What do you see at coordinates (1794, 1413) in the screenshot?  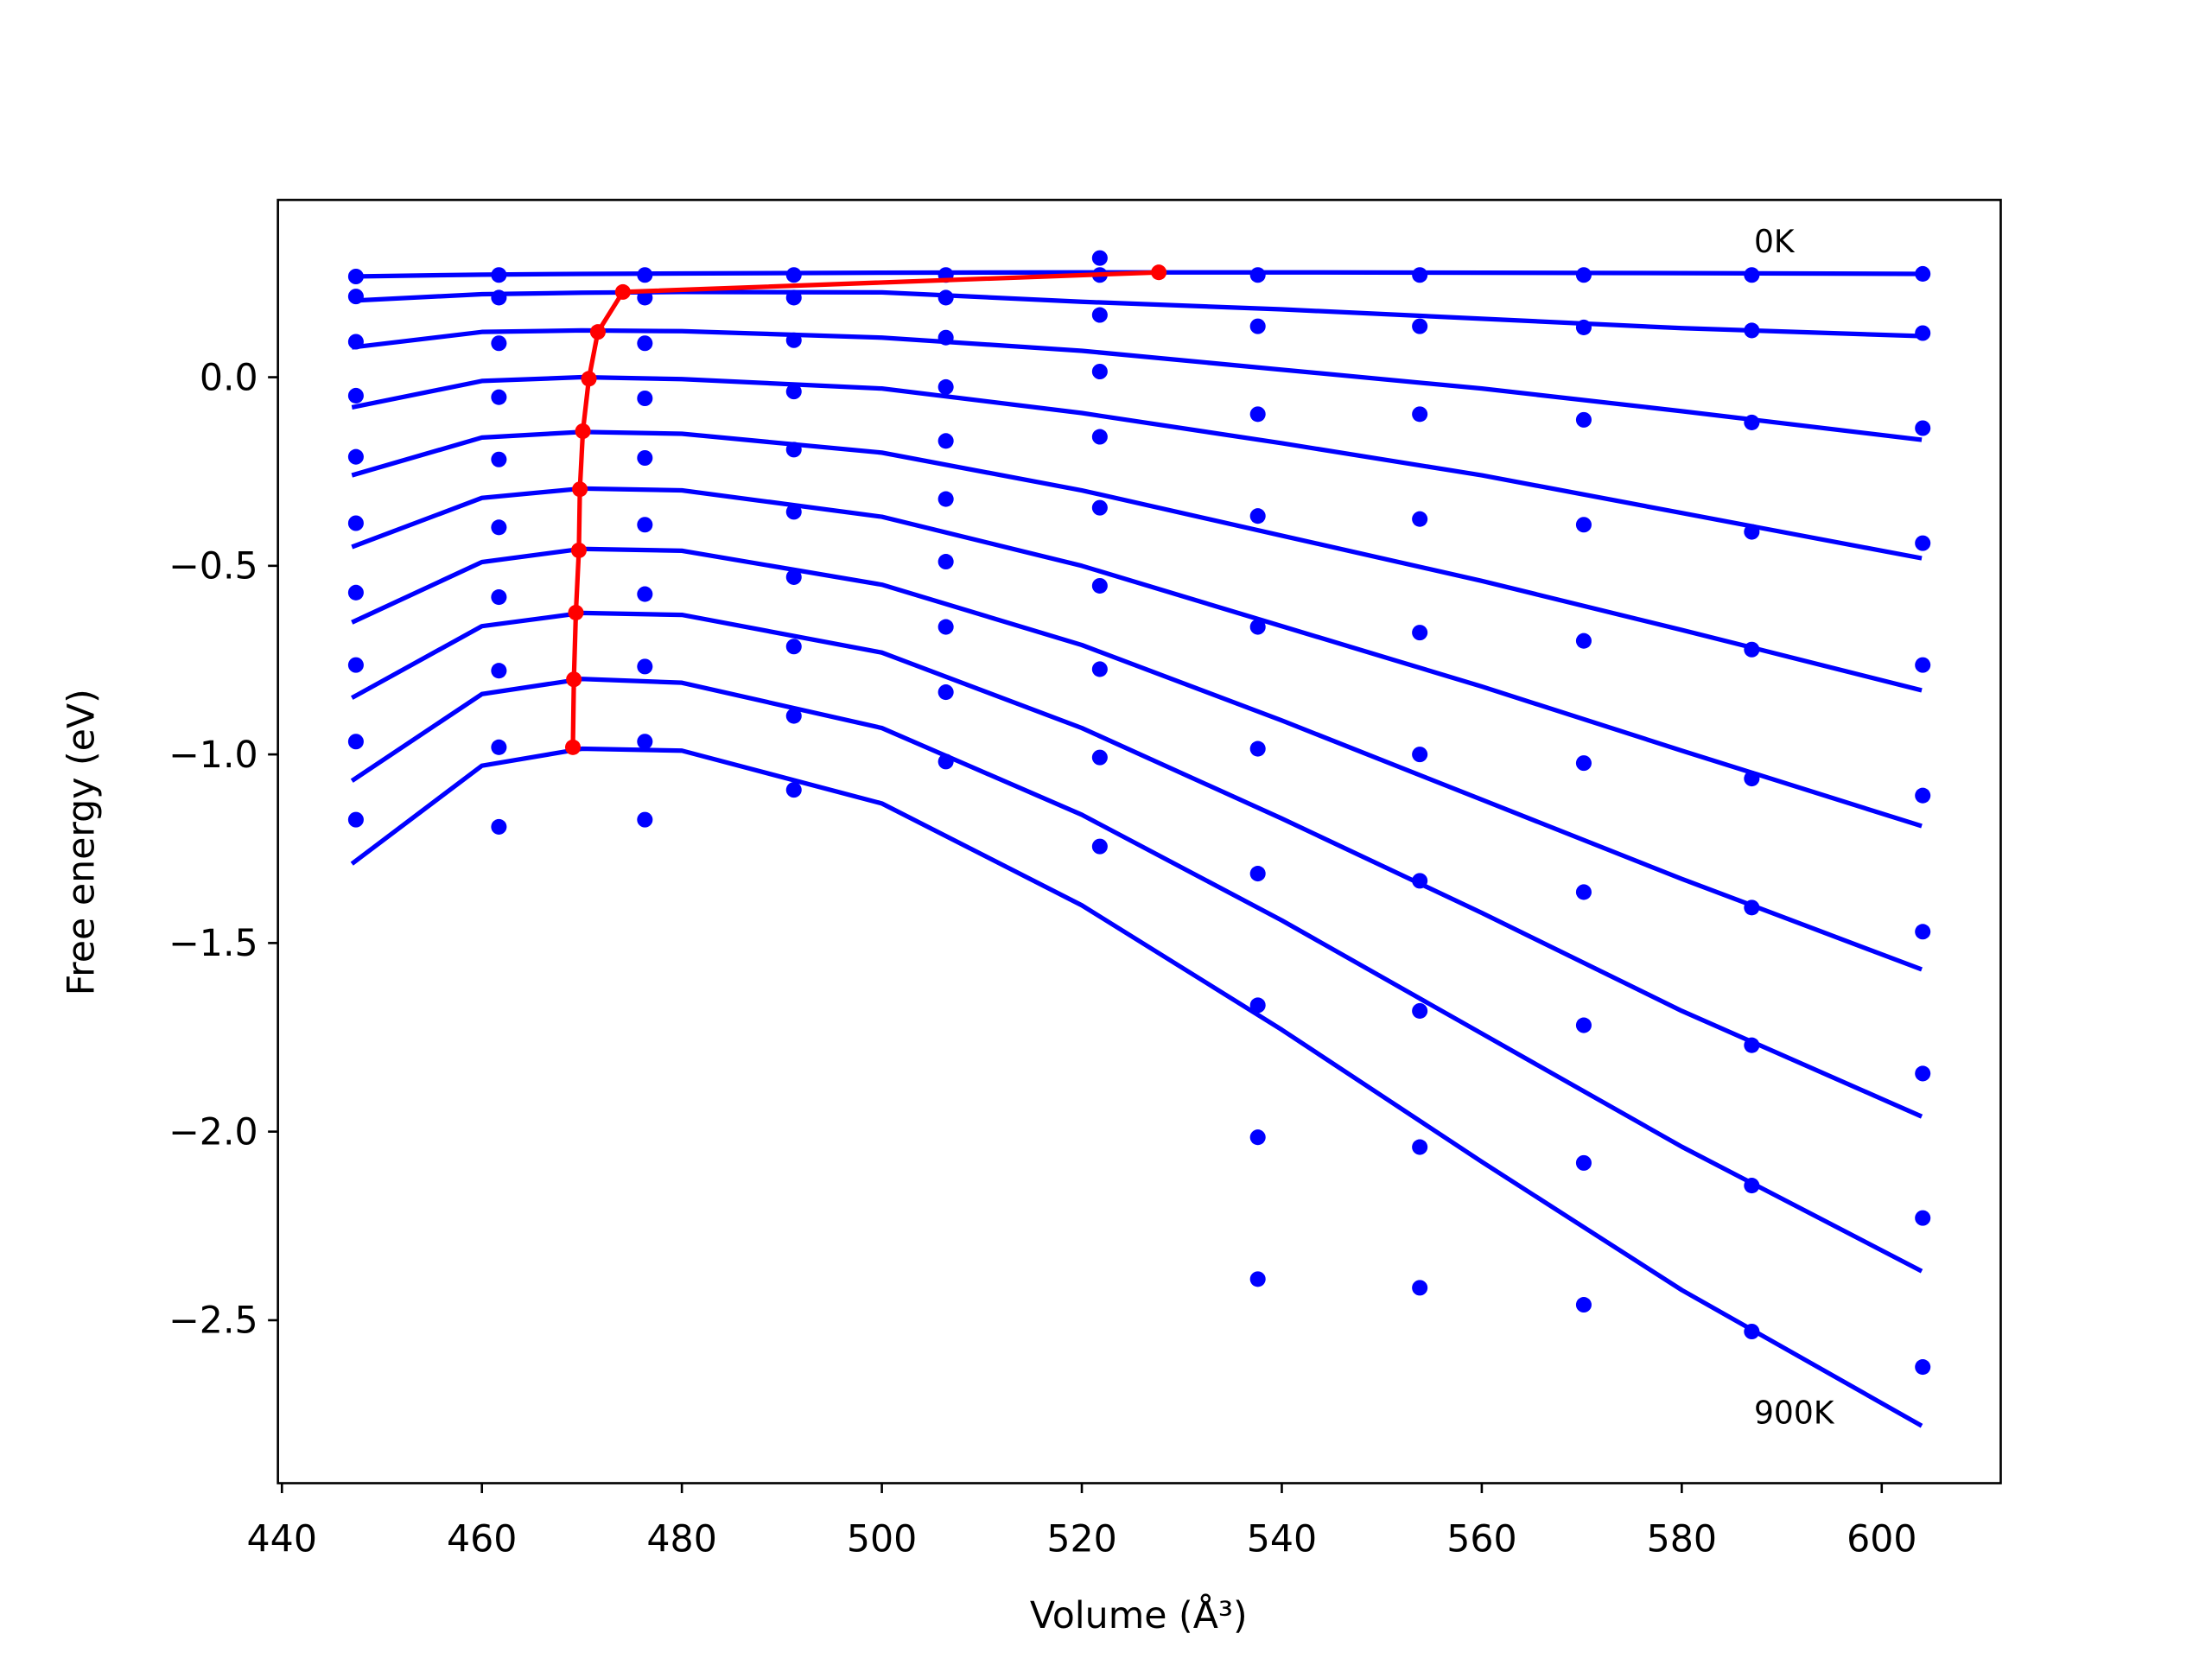 I see `curve-annotation: 900K` at bounding box center [1794, 1413].